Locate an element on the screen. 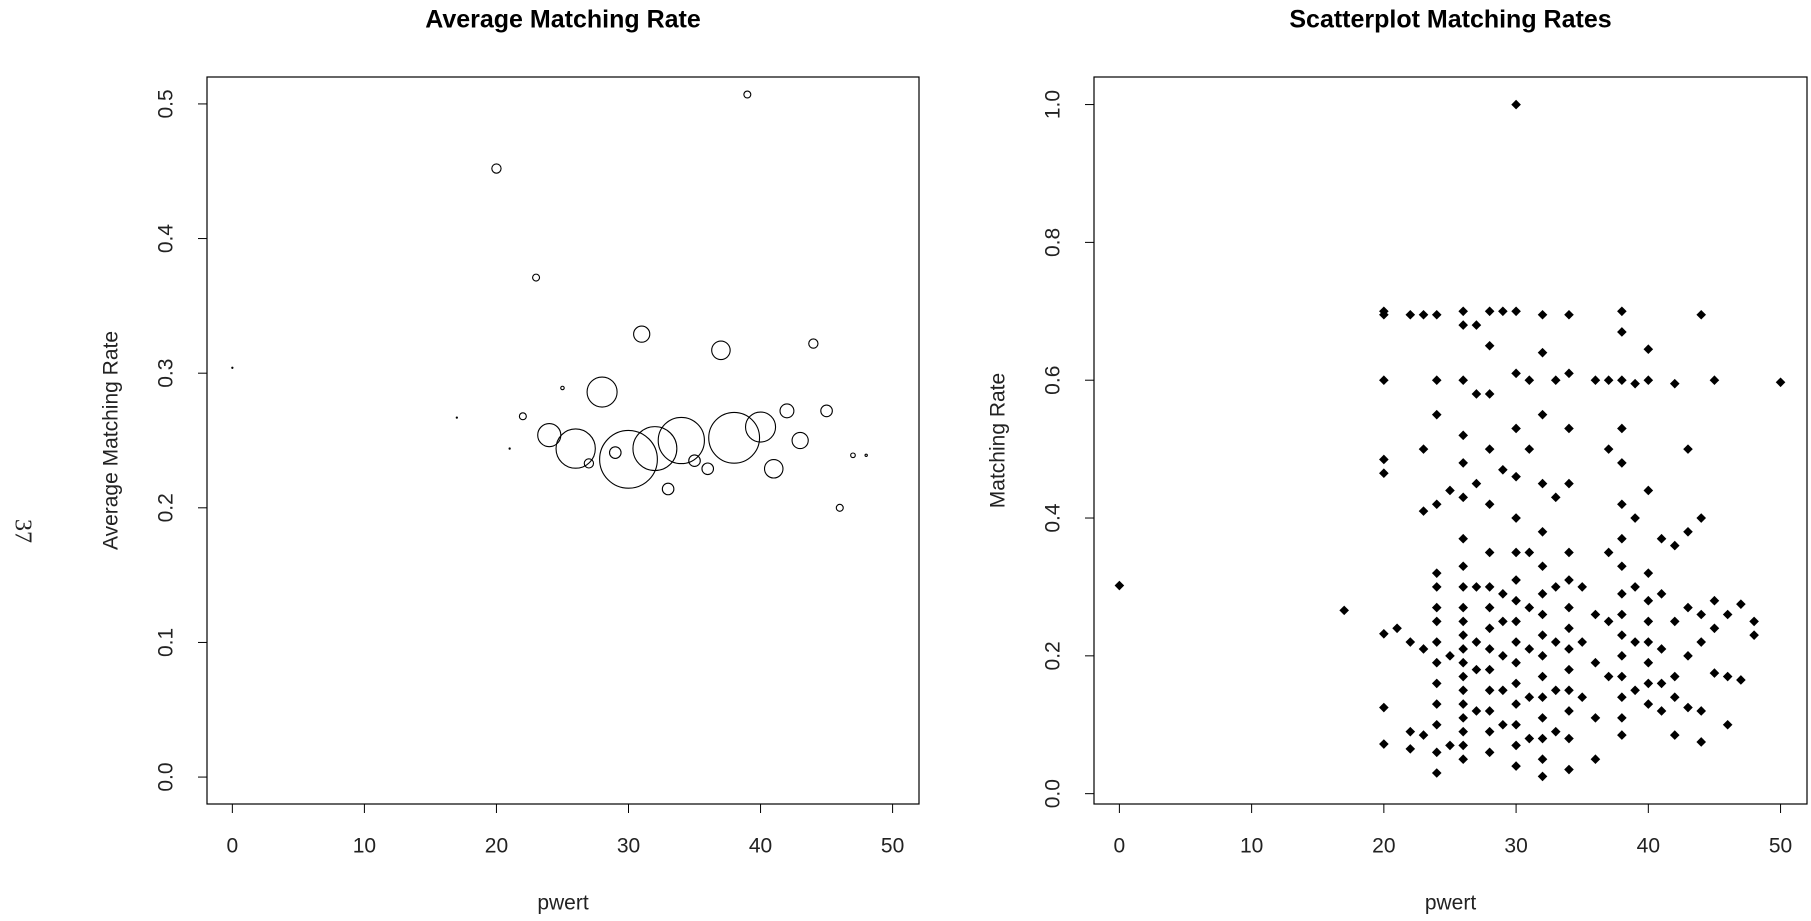 The height and width of the screenshot is (921, 1811). y-axis-label: Average Matching Rate is located at coordinates (111, 440).